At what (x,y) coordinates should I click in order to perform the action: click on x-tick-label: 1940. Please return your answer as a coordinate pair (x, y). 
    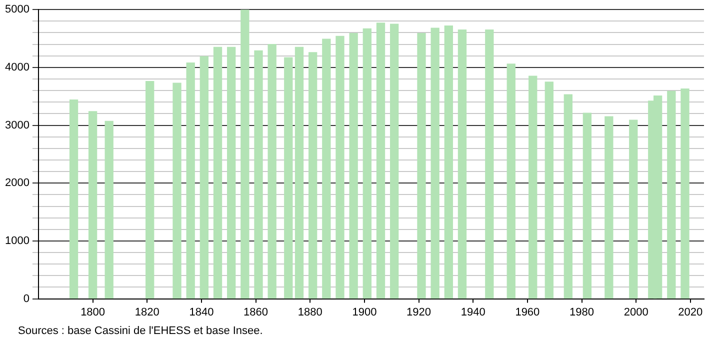
    Looking at the image, I should click on (473, 312).